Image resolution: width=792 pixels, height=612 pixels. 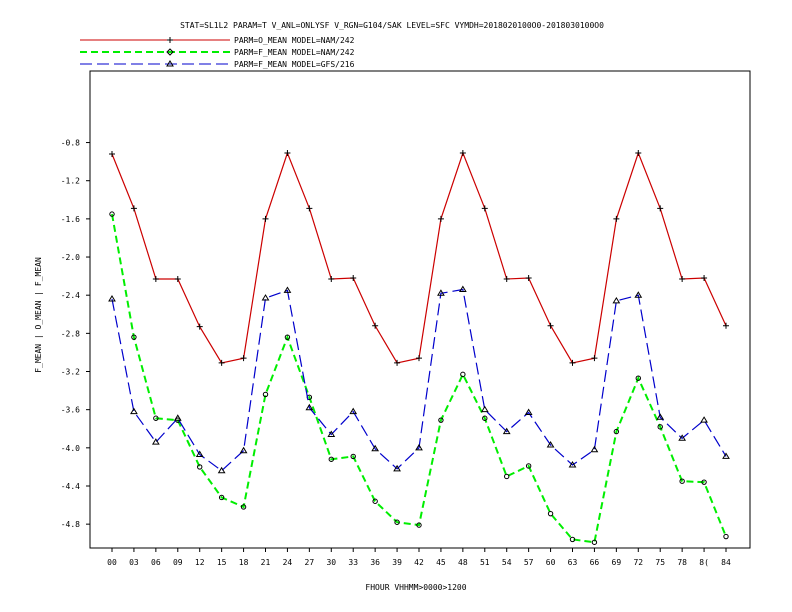 I want to click on x-tick-label: 75, so click(x=660, y=562).